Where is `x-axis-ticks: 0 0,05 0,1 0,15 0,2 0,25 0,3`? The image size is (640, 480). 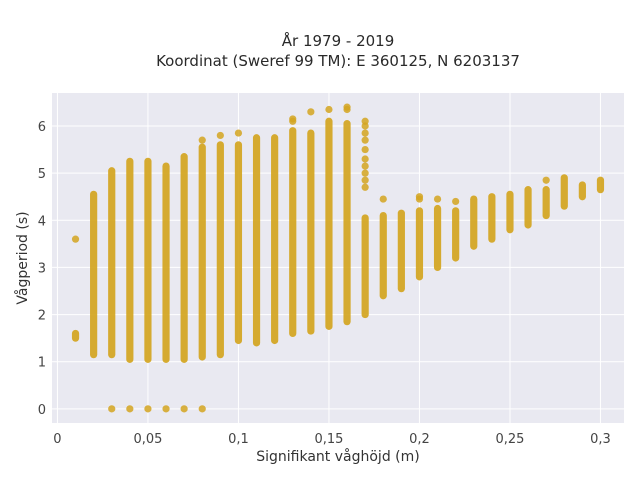 x-axis-ticks: 0 0,05 0,1 0,15 0,2 0,25 0,3 is located at coordinates (332, 439).